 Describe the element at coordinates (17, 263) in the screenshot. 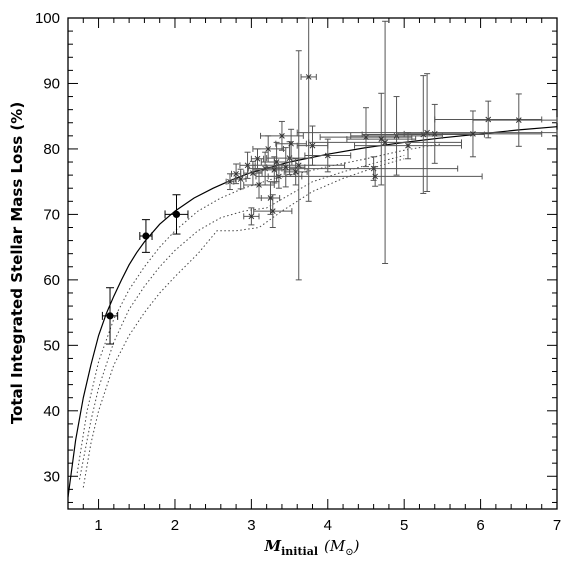

I see `y-axis-title: Total Integrated Stellar Mass Loss (%)` at that location.